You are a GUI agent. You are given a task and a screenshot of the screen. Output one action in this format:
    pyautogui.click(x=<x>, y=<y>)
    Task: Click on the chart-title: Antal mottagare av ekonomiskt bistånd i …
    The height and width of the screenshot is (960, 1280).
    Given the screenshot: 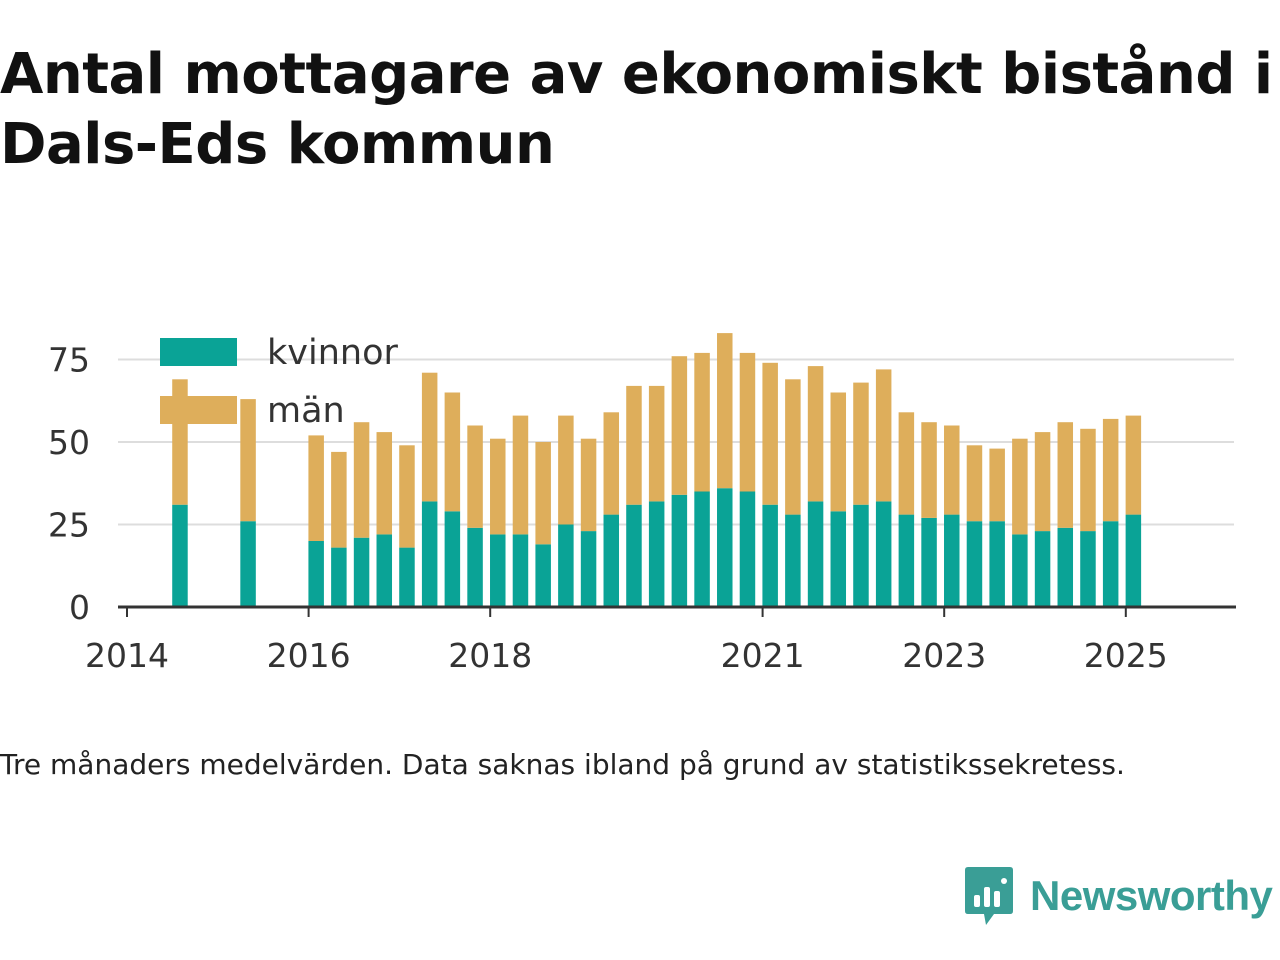 What is the action you would take?
    pyautogui.click(x=636, y=109)
    